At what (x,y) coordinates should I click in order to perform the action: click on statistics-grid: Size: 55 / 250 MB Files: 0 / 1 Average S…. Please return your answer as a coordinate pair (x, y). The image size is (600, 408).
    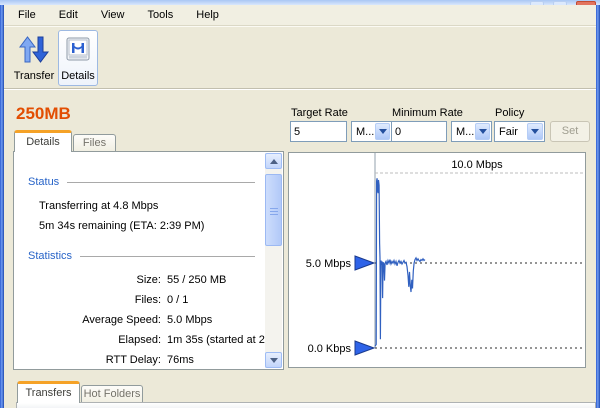
    Looking at the image, I should click on (155, 319).